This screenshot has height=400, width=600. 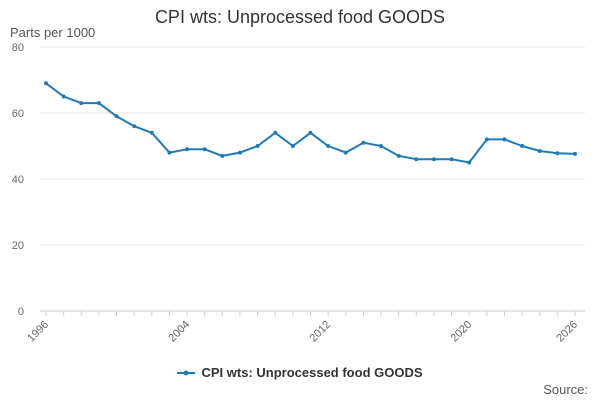 What do you see at coordinates (18, 114) in the screenshot?
I see `y-tick-label: 60` at bounding box center [18, 114].